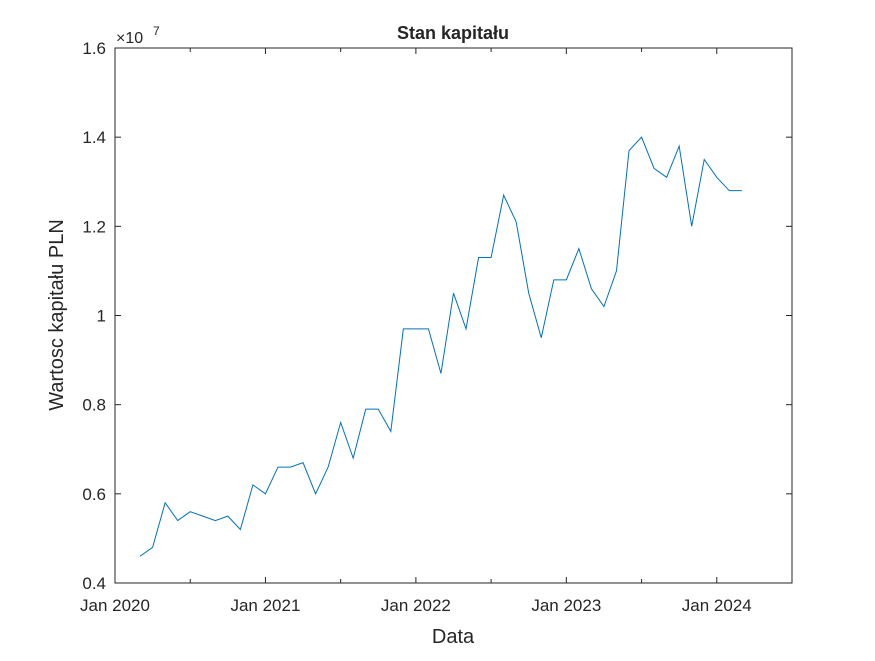  Describe the element at coordinates (156, 31) in the screenshot. I see `y-exponent: 7` at that location.